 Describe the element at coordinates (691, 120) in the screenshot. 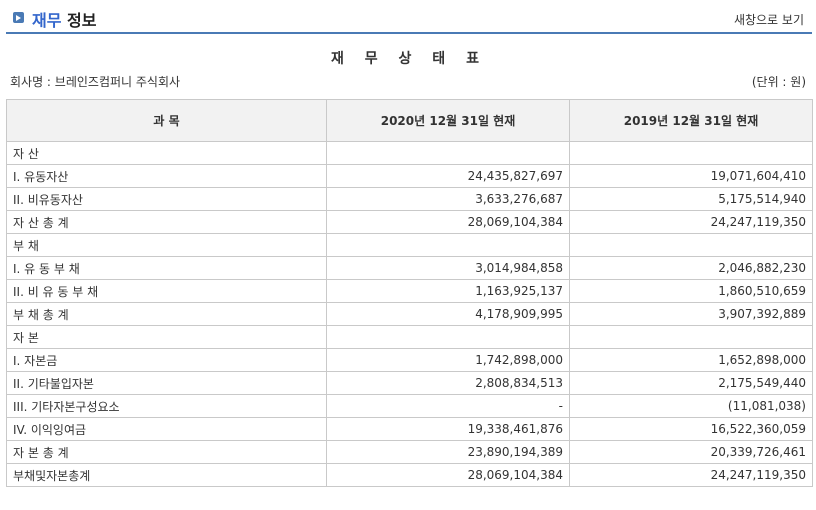

I see `column-header-2019: 2019년 12월 31일 현재` at that location.